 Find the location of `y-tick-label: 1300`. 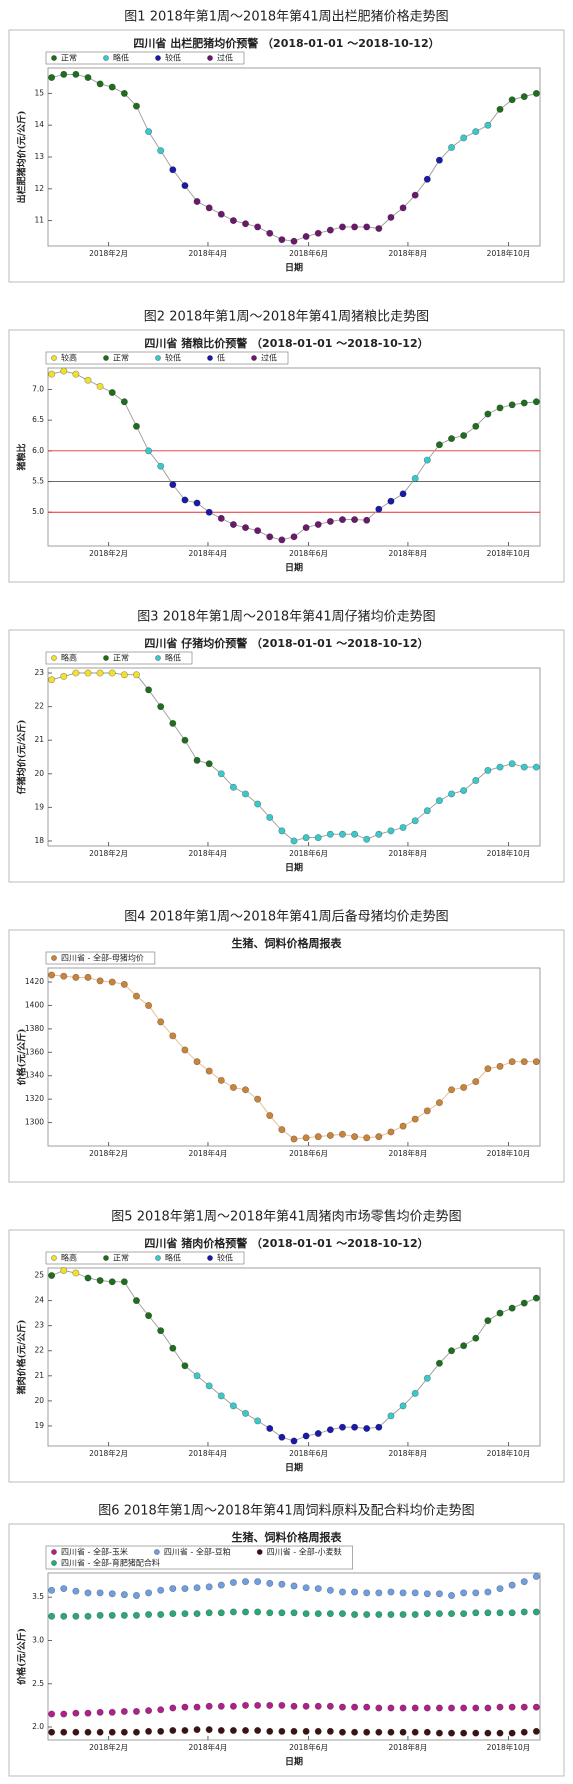

y-tick-label: 1300 is located at coordinates (34, 1122).